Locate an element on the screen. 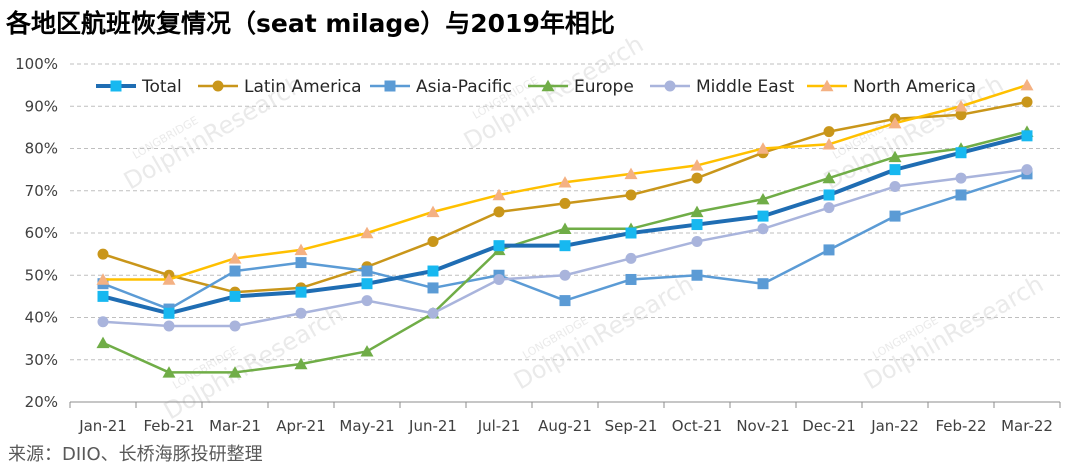 The height and width of the screenshot is (472, 1080). legend-entry: North America is located at coordinates (891, 87).